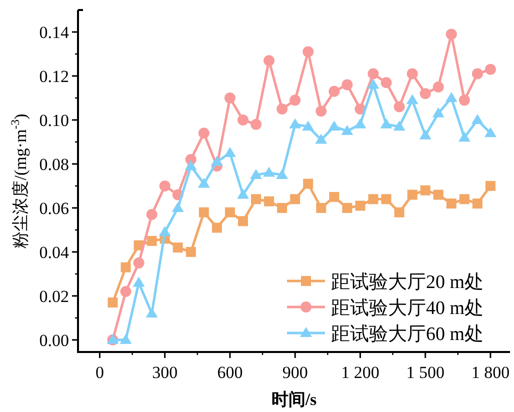 The image size is (514, 412). Describe the element at coordinates (407, 282) in the screenshot. I see `legend-label: 距试验大厅20 m处` at that location.